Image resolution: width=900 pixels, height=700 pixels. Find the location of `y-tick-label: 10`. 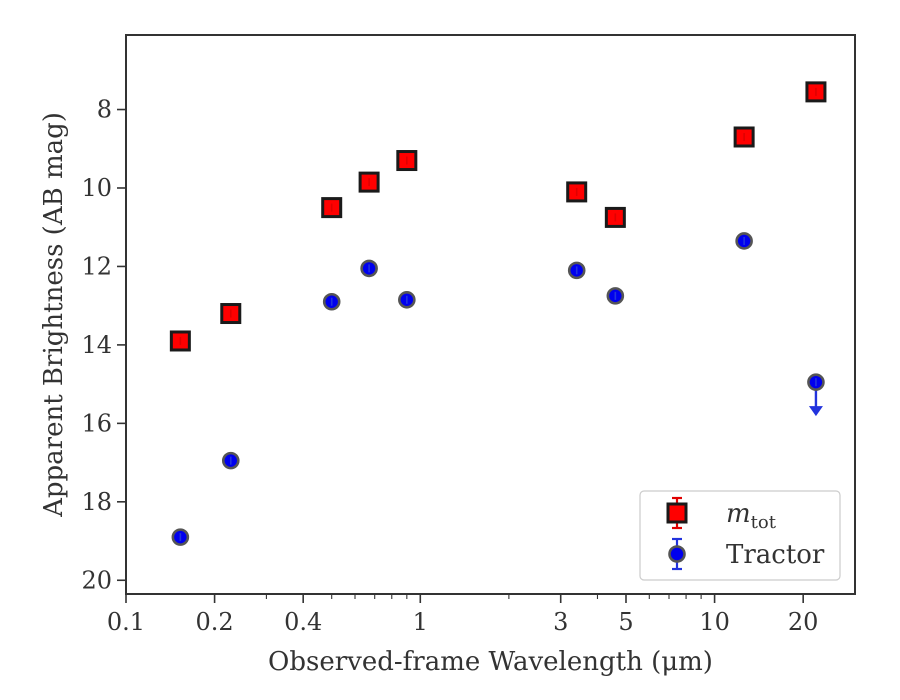

y-tick-label: 10 is located at coordinates (96, 188).